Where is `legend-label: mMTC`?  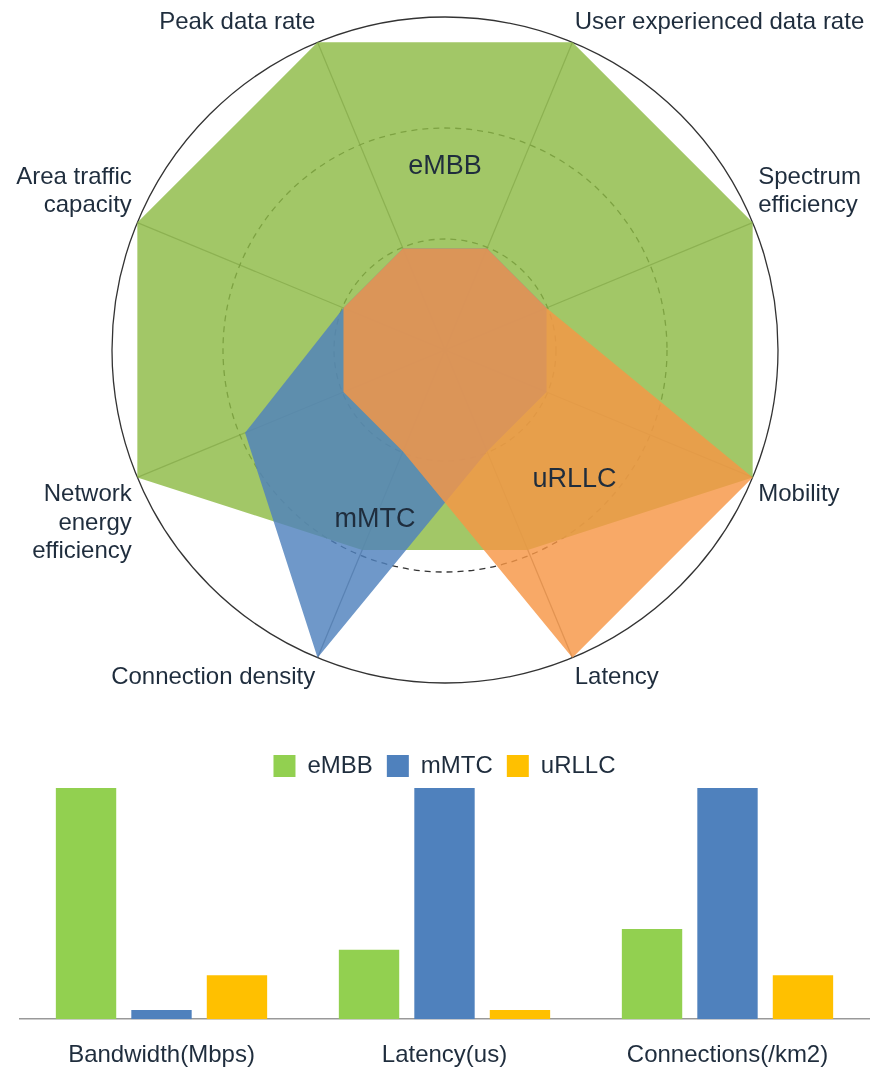 legend-label: mMTC is located at coordinates (456, 764).